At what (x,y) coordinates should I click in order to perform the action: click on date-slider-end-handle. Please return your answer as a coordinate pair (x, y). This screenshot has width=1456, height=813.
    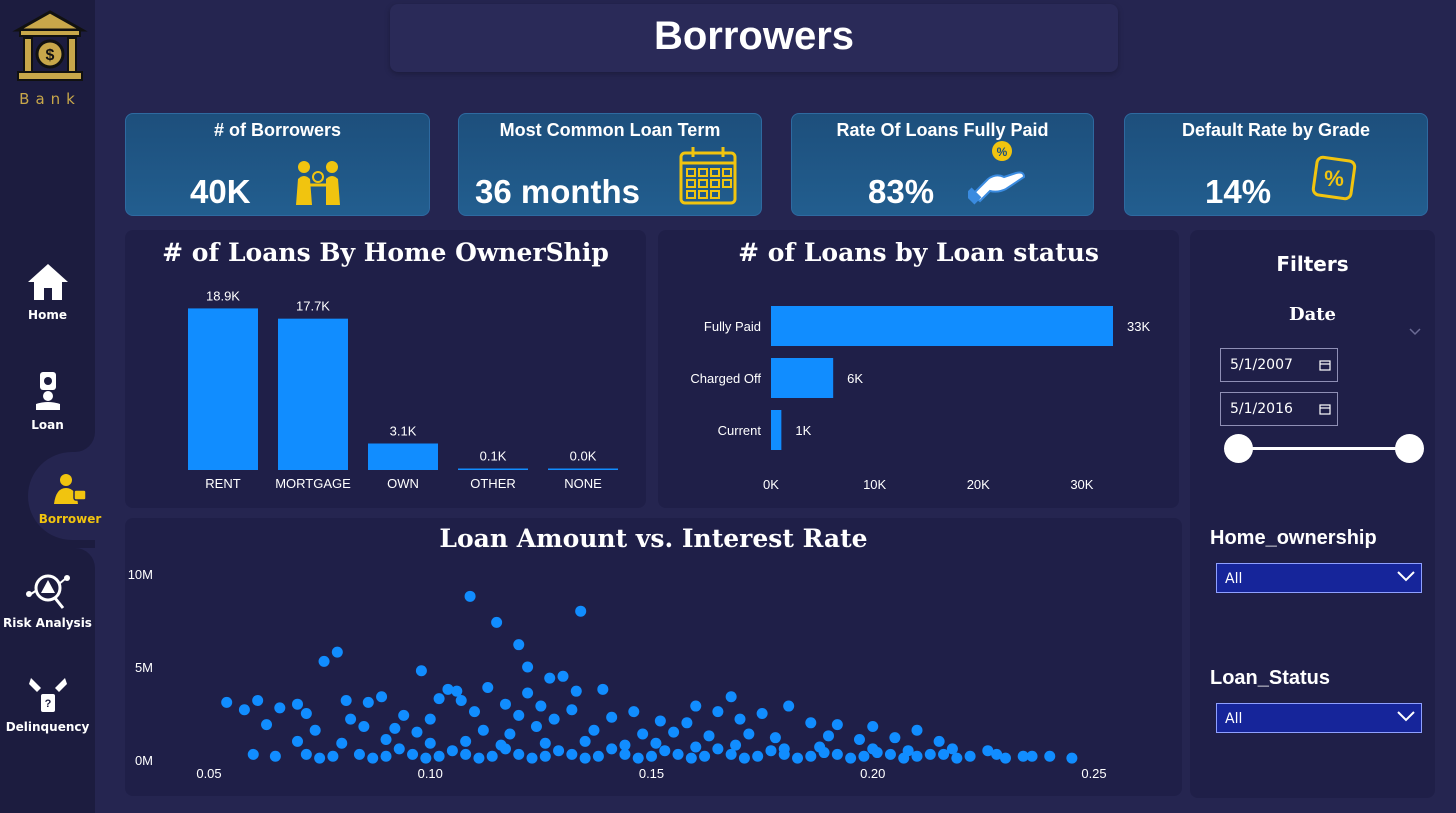
    Looking at the image, I should click on (1409, 448).